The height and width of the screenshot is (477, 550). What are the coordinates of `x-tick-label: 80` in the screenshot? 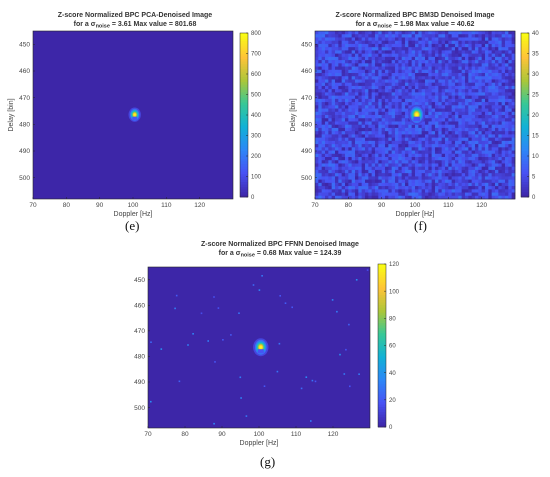 It's located at (185, 434).